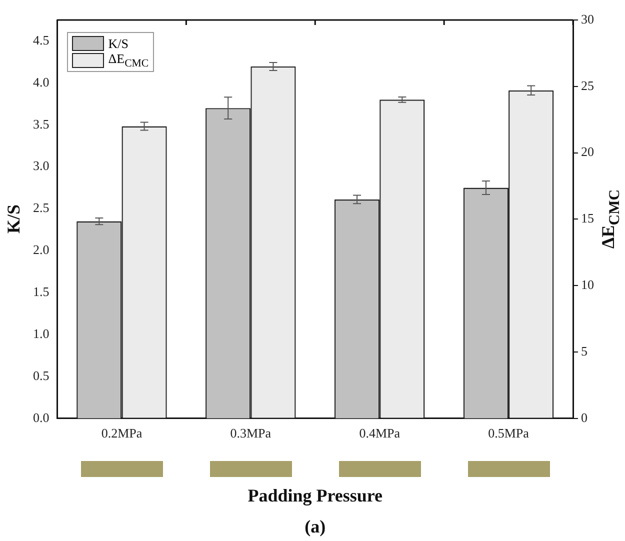  Describe the element at coordinates (584, 417) in the screenshot. I see `y2-tick-label: 0` at that location.